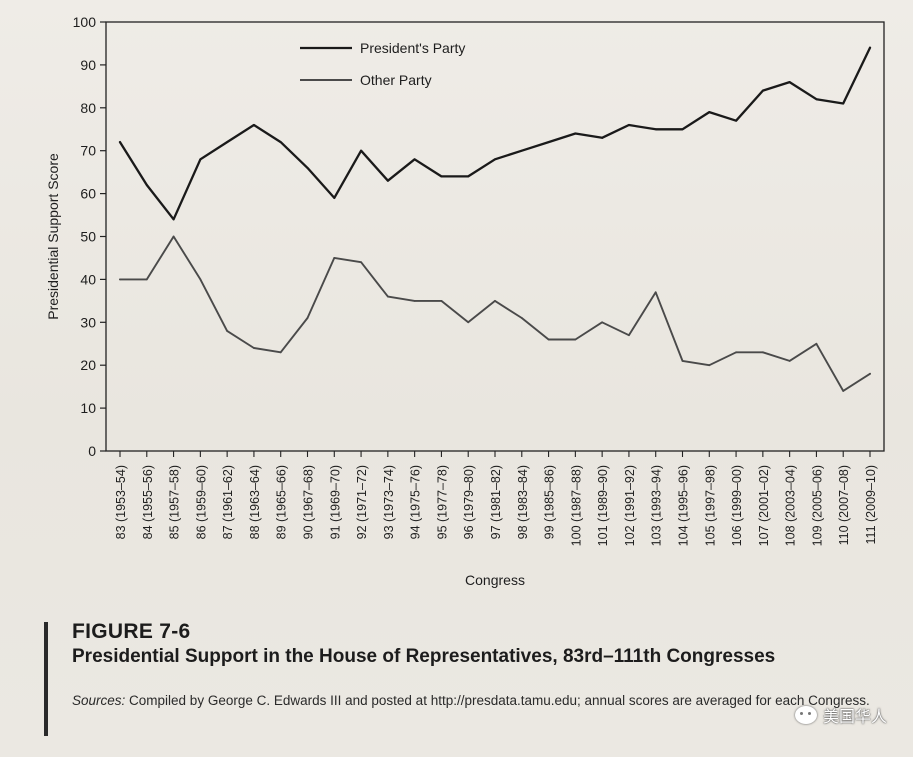 Image resolution: width=913 pixels, height=757 pixels. Describe the element at coordinates (335, 502) in the screenshot. I see `x-tick-label: 91 (1969–70)` at that location.